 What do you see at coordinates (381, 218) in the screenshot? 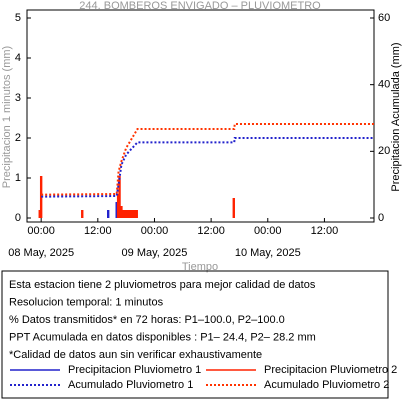
I see `y2-tick-label: 0` at bounding box center [381, 218].